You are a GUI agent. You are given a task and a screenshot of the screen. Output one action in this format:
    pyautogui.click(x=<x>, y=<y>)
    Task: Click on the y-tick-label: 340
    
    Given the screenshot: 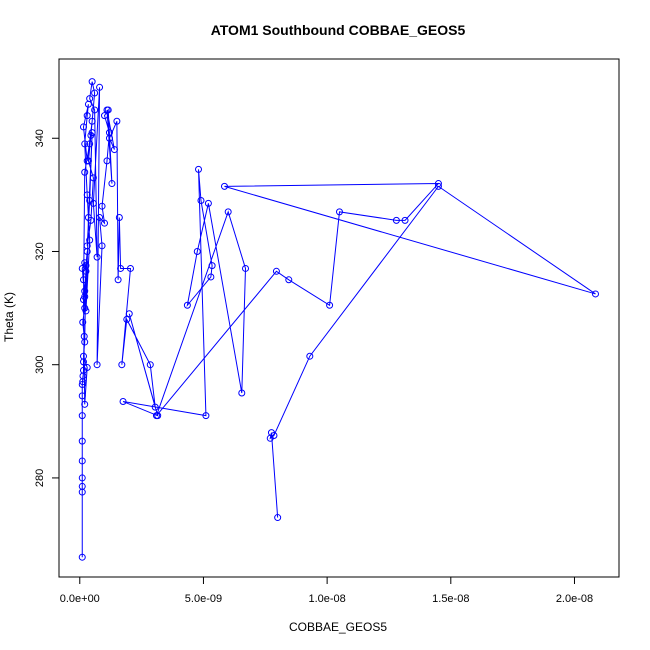 What is the action you would take?
    pyautogui.click(x=40, y=138)
    